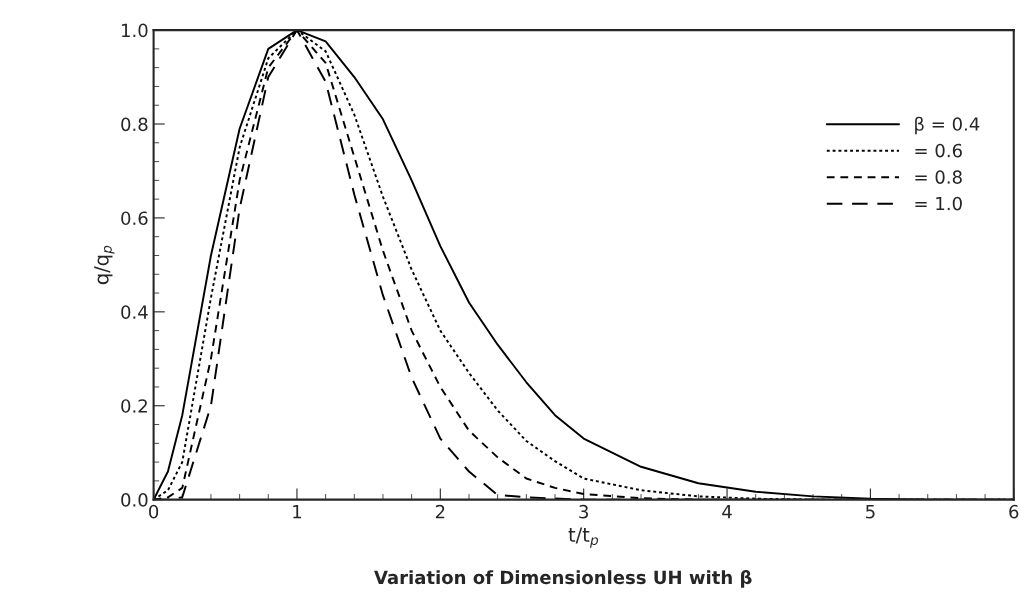 This screenshot has width=1024, height=602. What do you see at coordinates (870, 512) in the screenshot?
I see `x-tick-label: 5` at bounding box center [870, 512].